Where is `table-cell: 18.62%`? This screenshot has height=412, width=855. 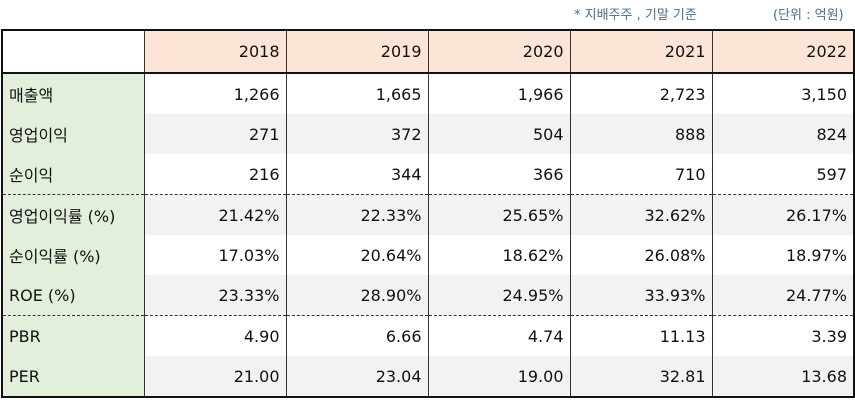
table-cell: 18.62% is located at coordinates (499, 255).